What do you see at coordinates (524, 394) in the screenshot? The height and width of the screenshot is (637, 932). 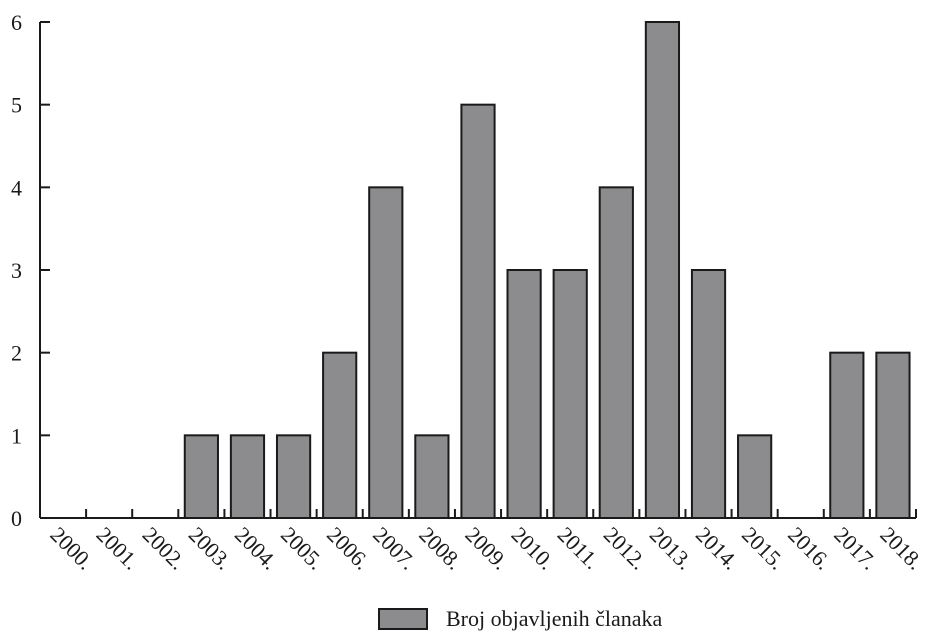 I see `bar-2010` at bounding box center [524, 394].